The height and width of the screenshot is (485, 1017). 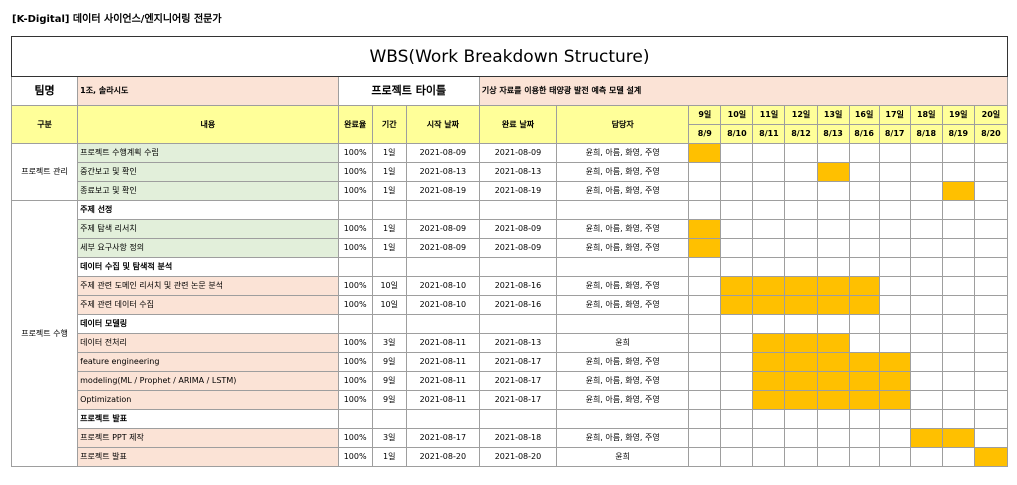 What do you see at coordinates (208, 419) in the screenshot?
I see `task-name: 프로젝트 발표` at bounding box center [208, 419].